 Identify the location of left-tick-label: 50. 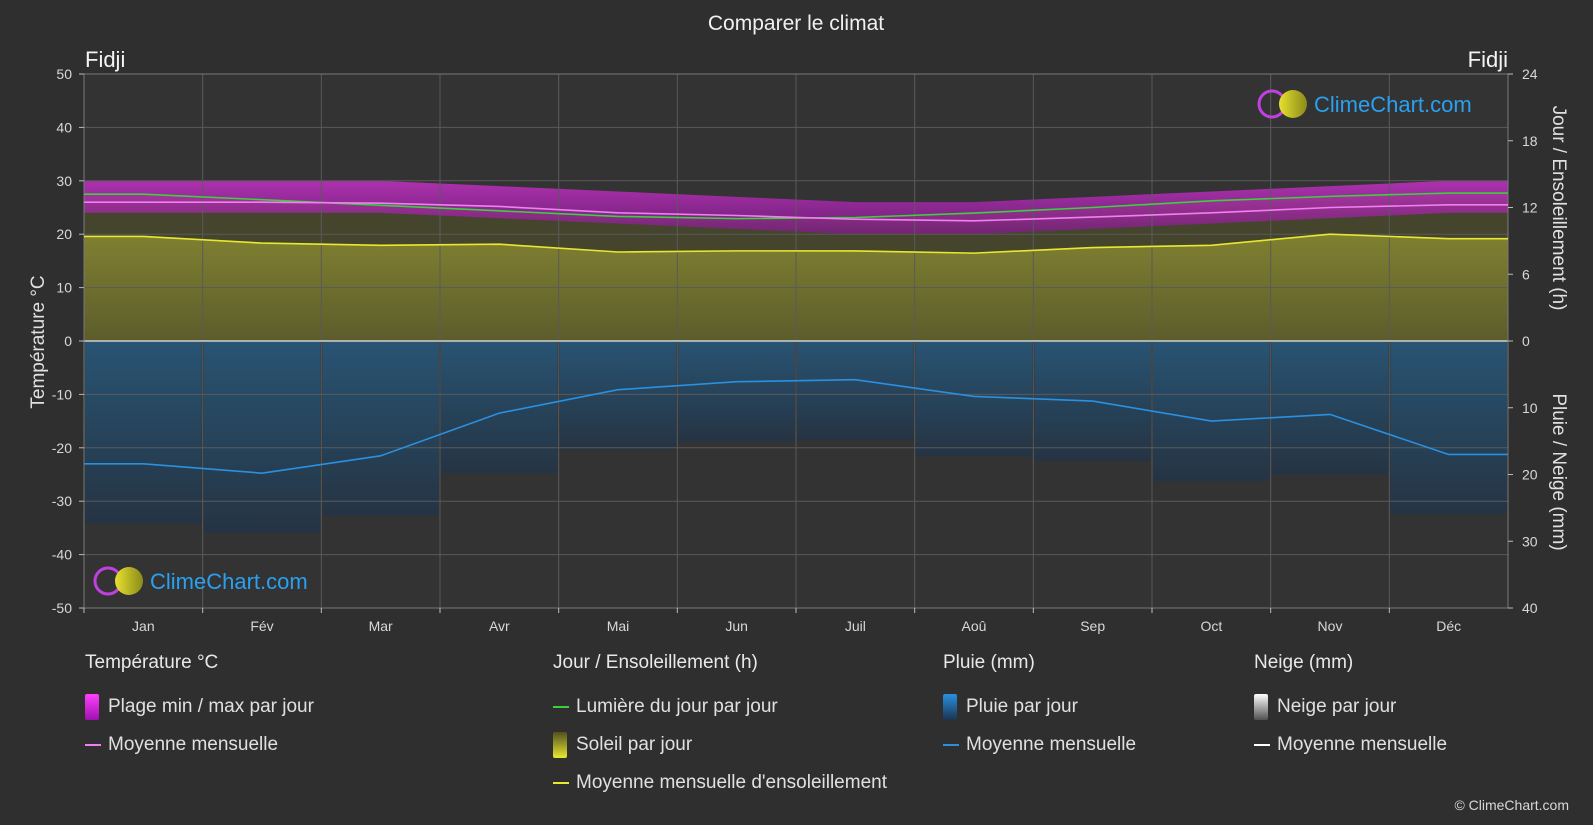
(64, 74).